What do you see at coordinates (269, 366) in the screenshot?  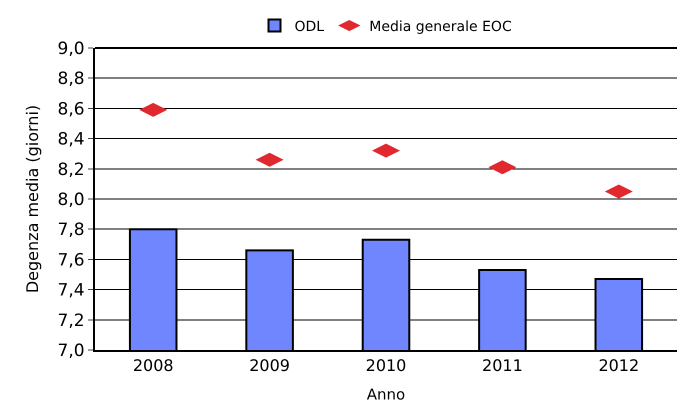 I see `x-tick-label: 2009` at bounding box center [269, 366].